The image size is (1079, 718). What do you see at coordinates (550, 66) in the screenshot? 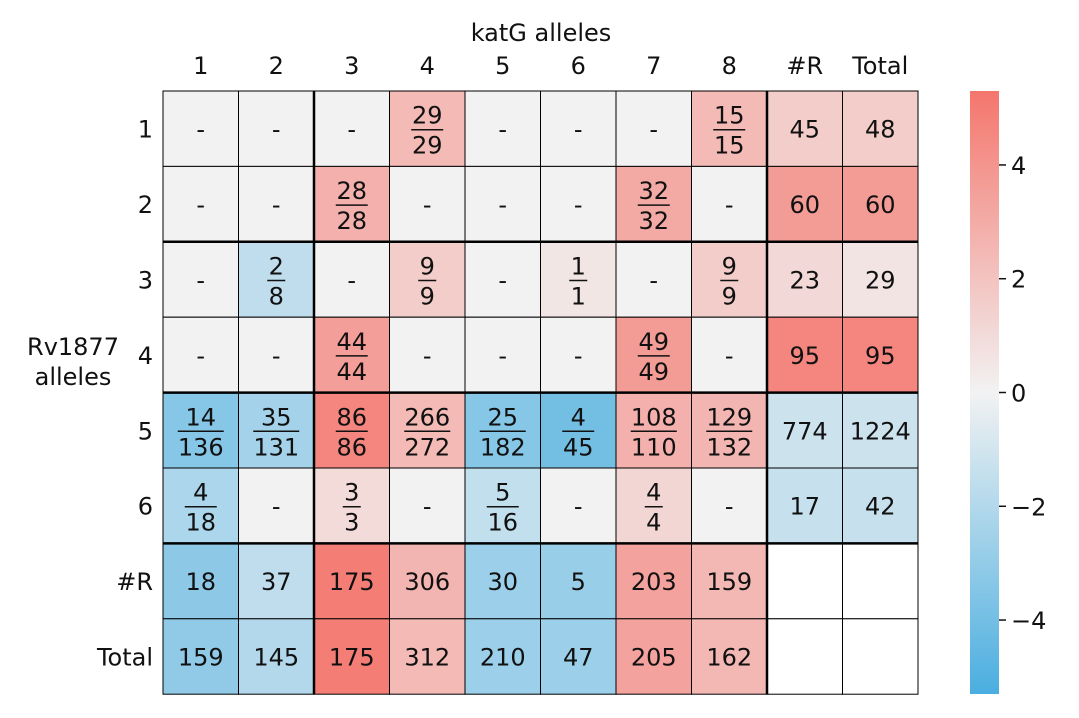
I see `column-tick-labels: 1 2 3 4 5 6 7 8 #R Total` at bounding box center [550, 66].